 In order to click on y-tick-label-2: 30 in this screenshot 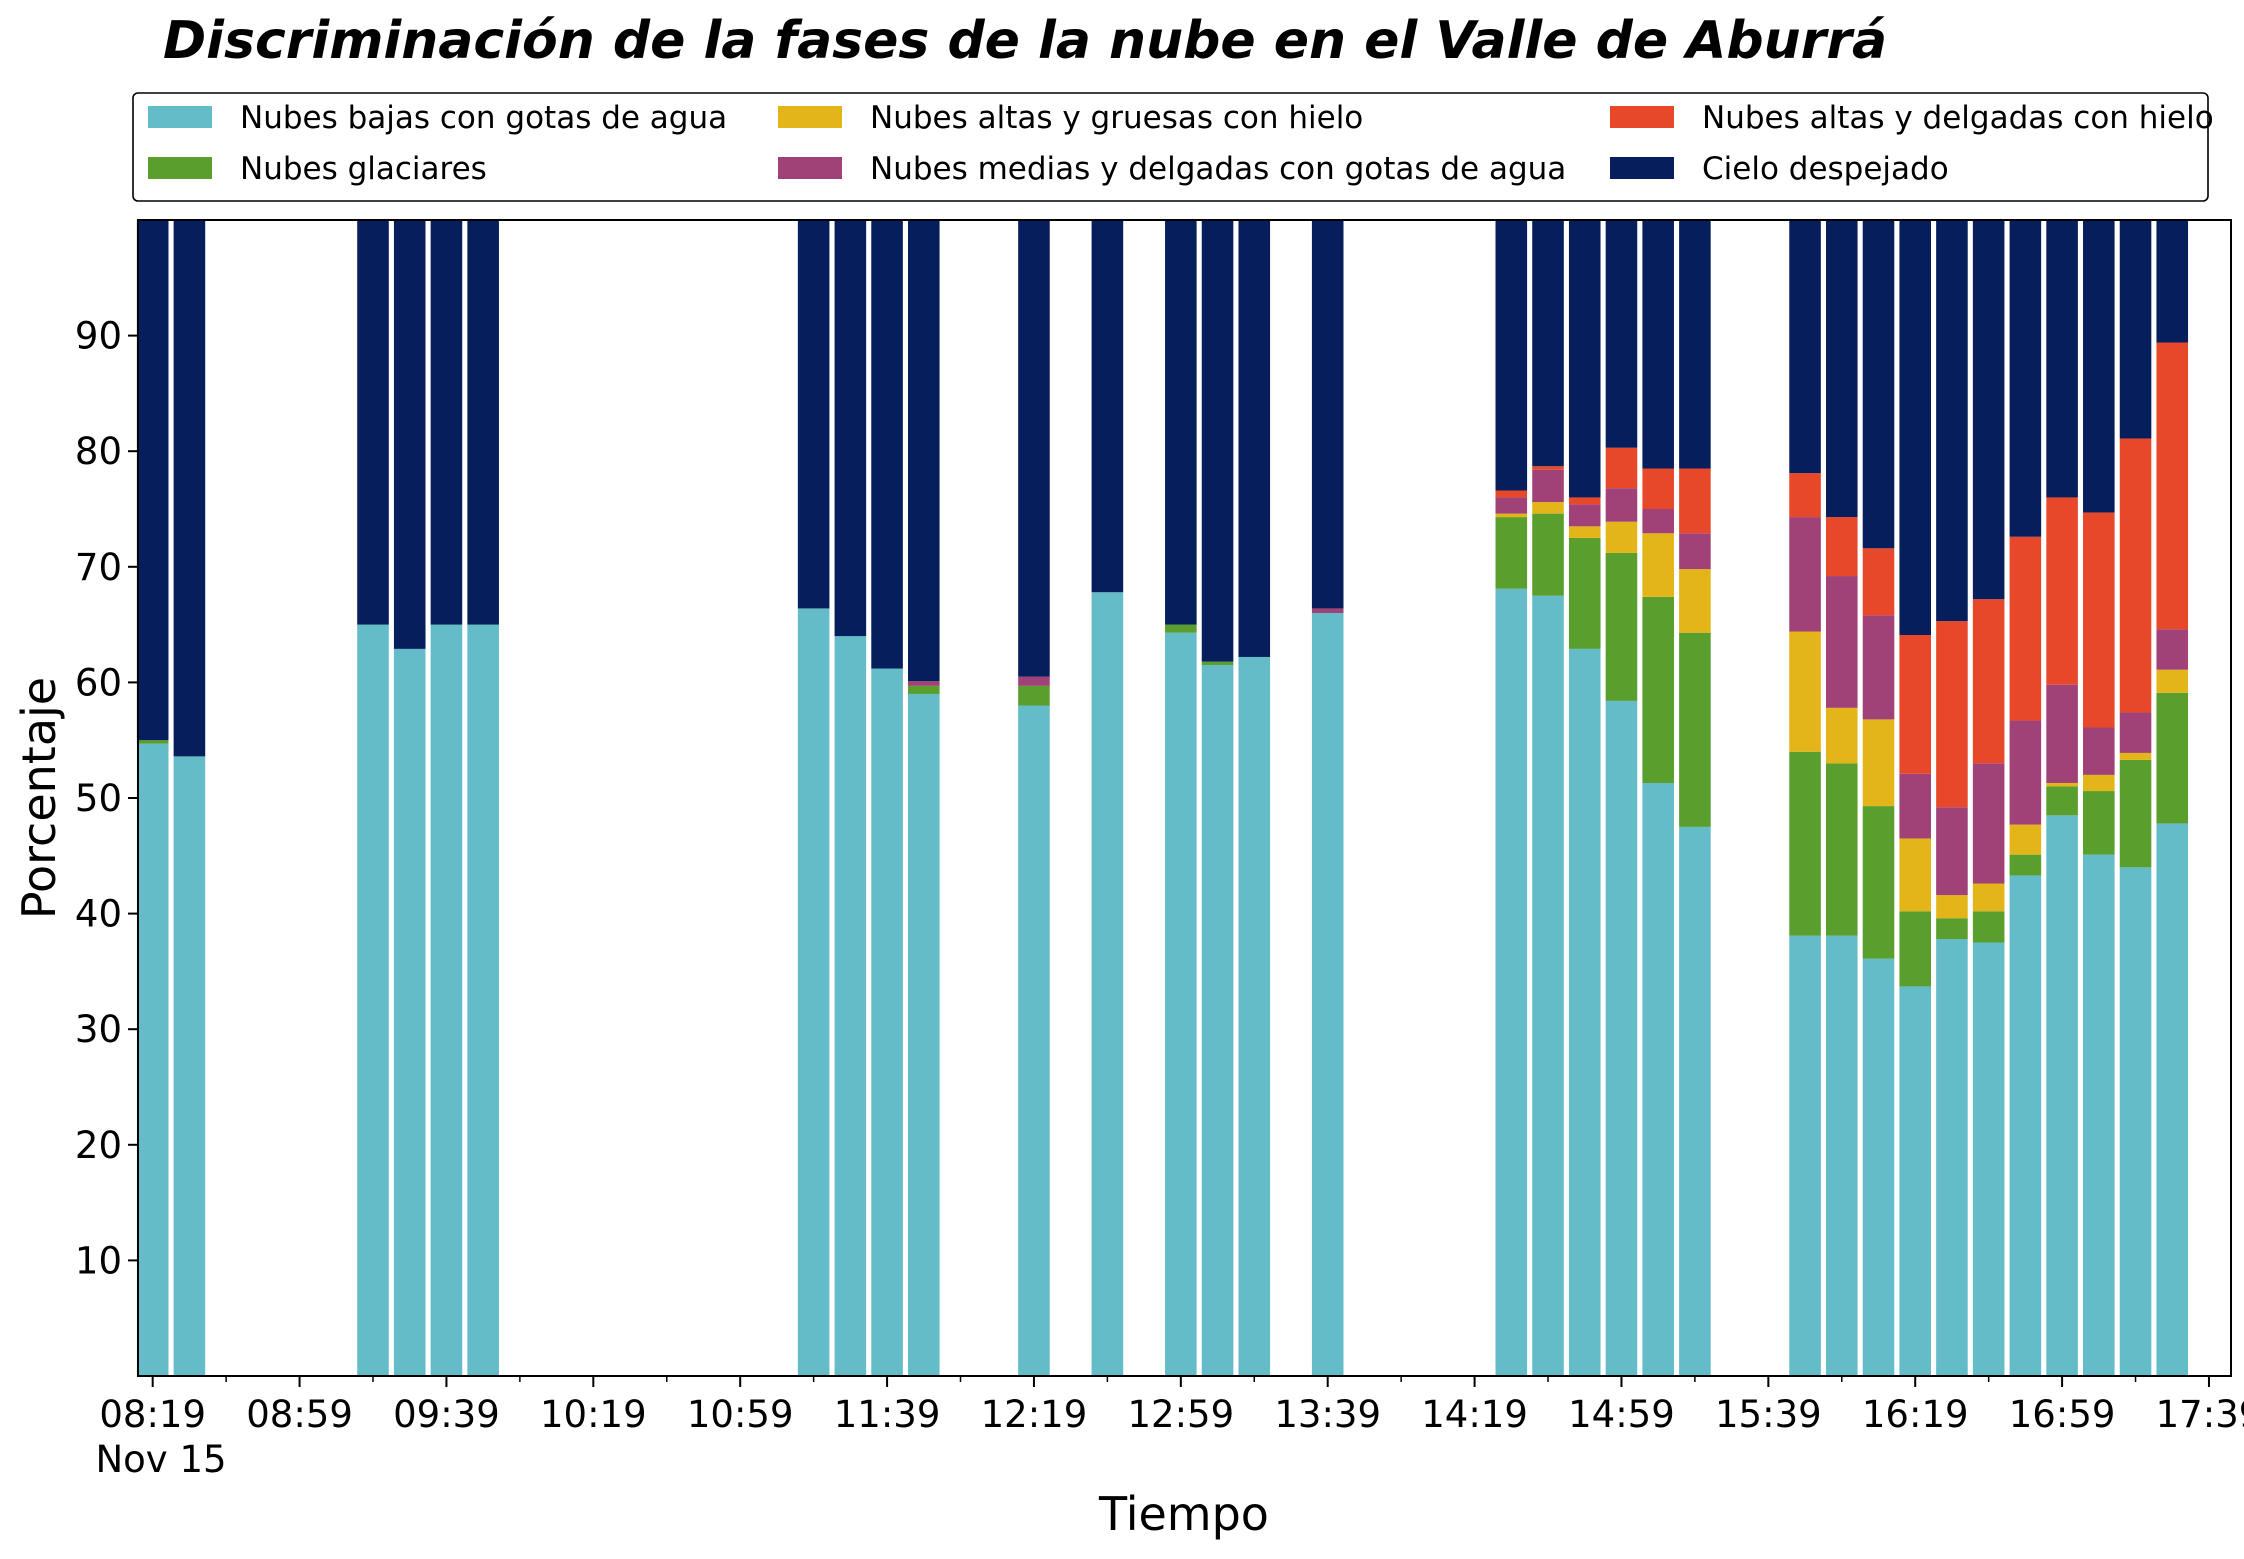, I will do `click(98, 1029)`.